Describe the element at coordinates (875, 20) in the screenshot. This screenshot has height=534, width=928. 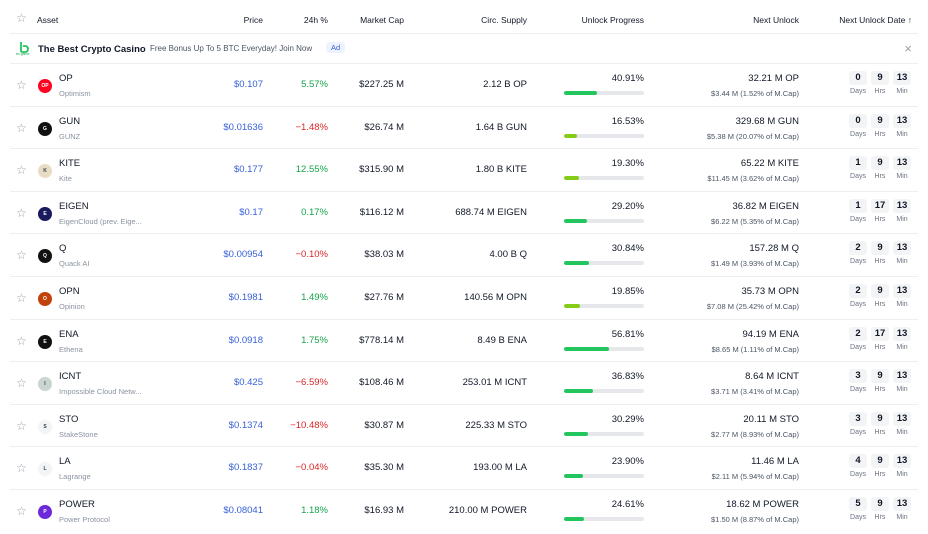
I see `col-next-date: Next Unlock Date ↑` at that location.